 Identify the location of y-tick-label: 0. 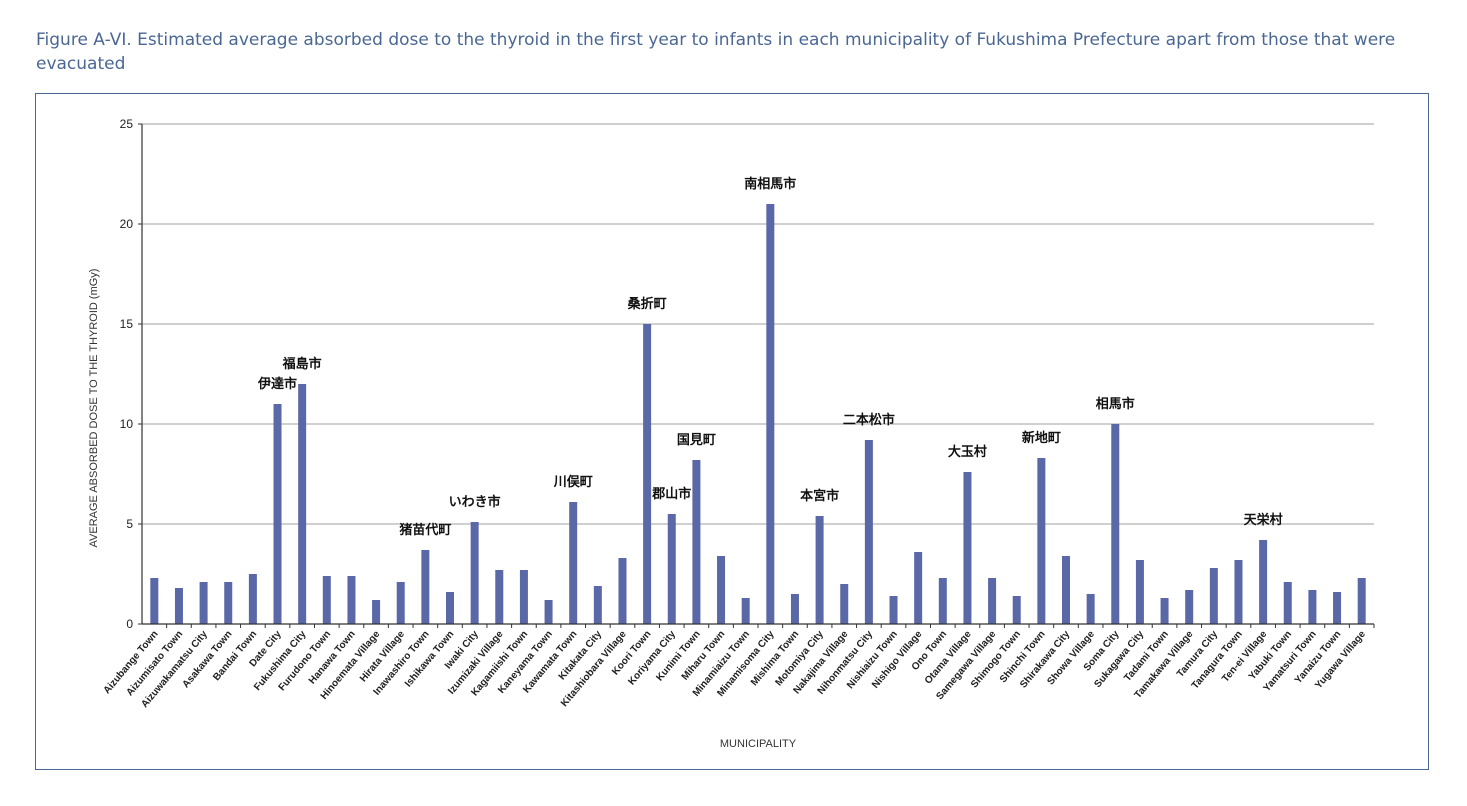
(129, 624).